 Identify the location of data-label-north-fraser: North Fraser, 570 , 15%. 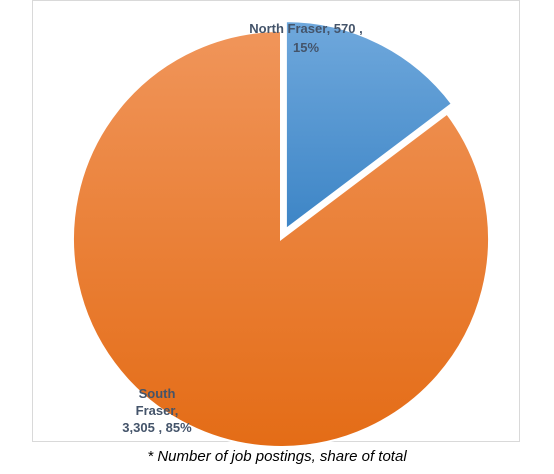
(305, 38).